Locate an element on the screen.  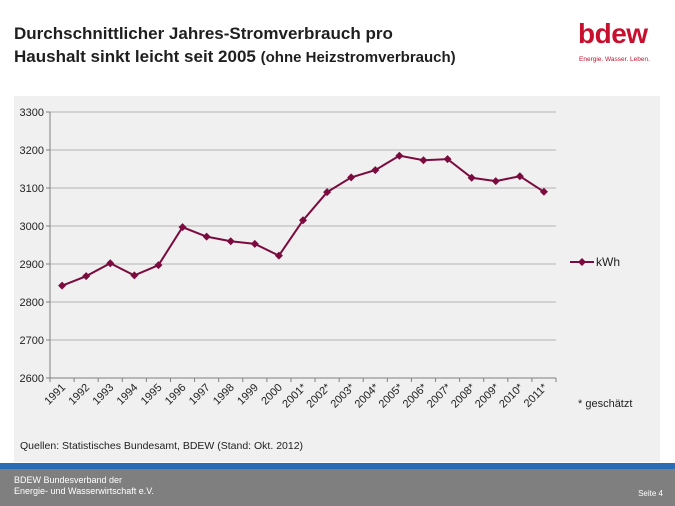
footnote: * geschätzt is located at coordinates (605, 404).